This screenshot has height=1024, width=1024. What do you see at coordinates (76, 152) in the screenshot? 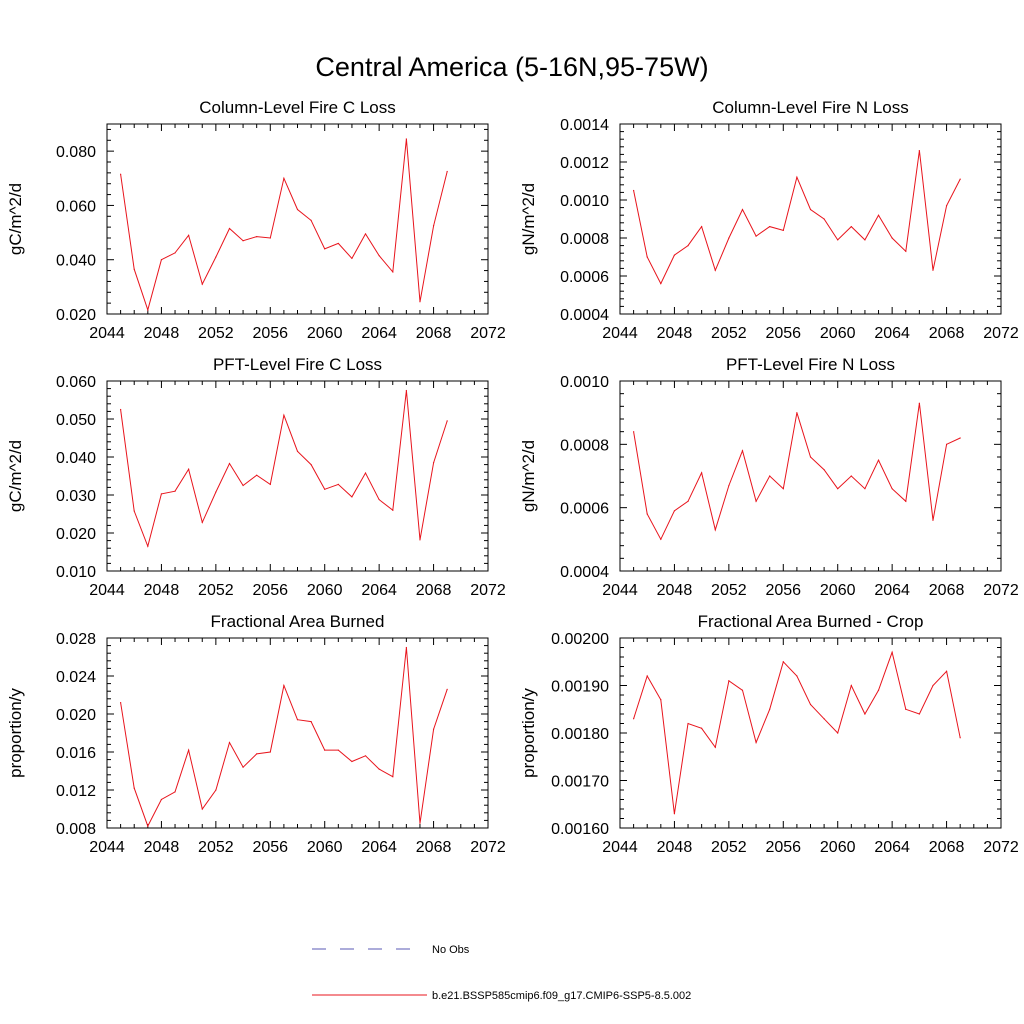
I see `y-tick-label: 0.080` at bounding box center [76, 152].